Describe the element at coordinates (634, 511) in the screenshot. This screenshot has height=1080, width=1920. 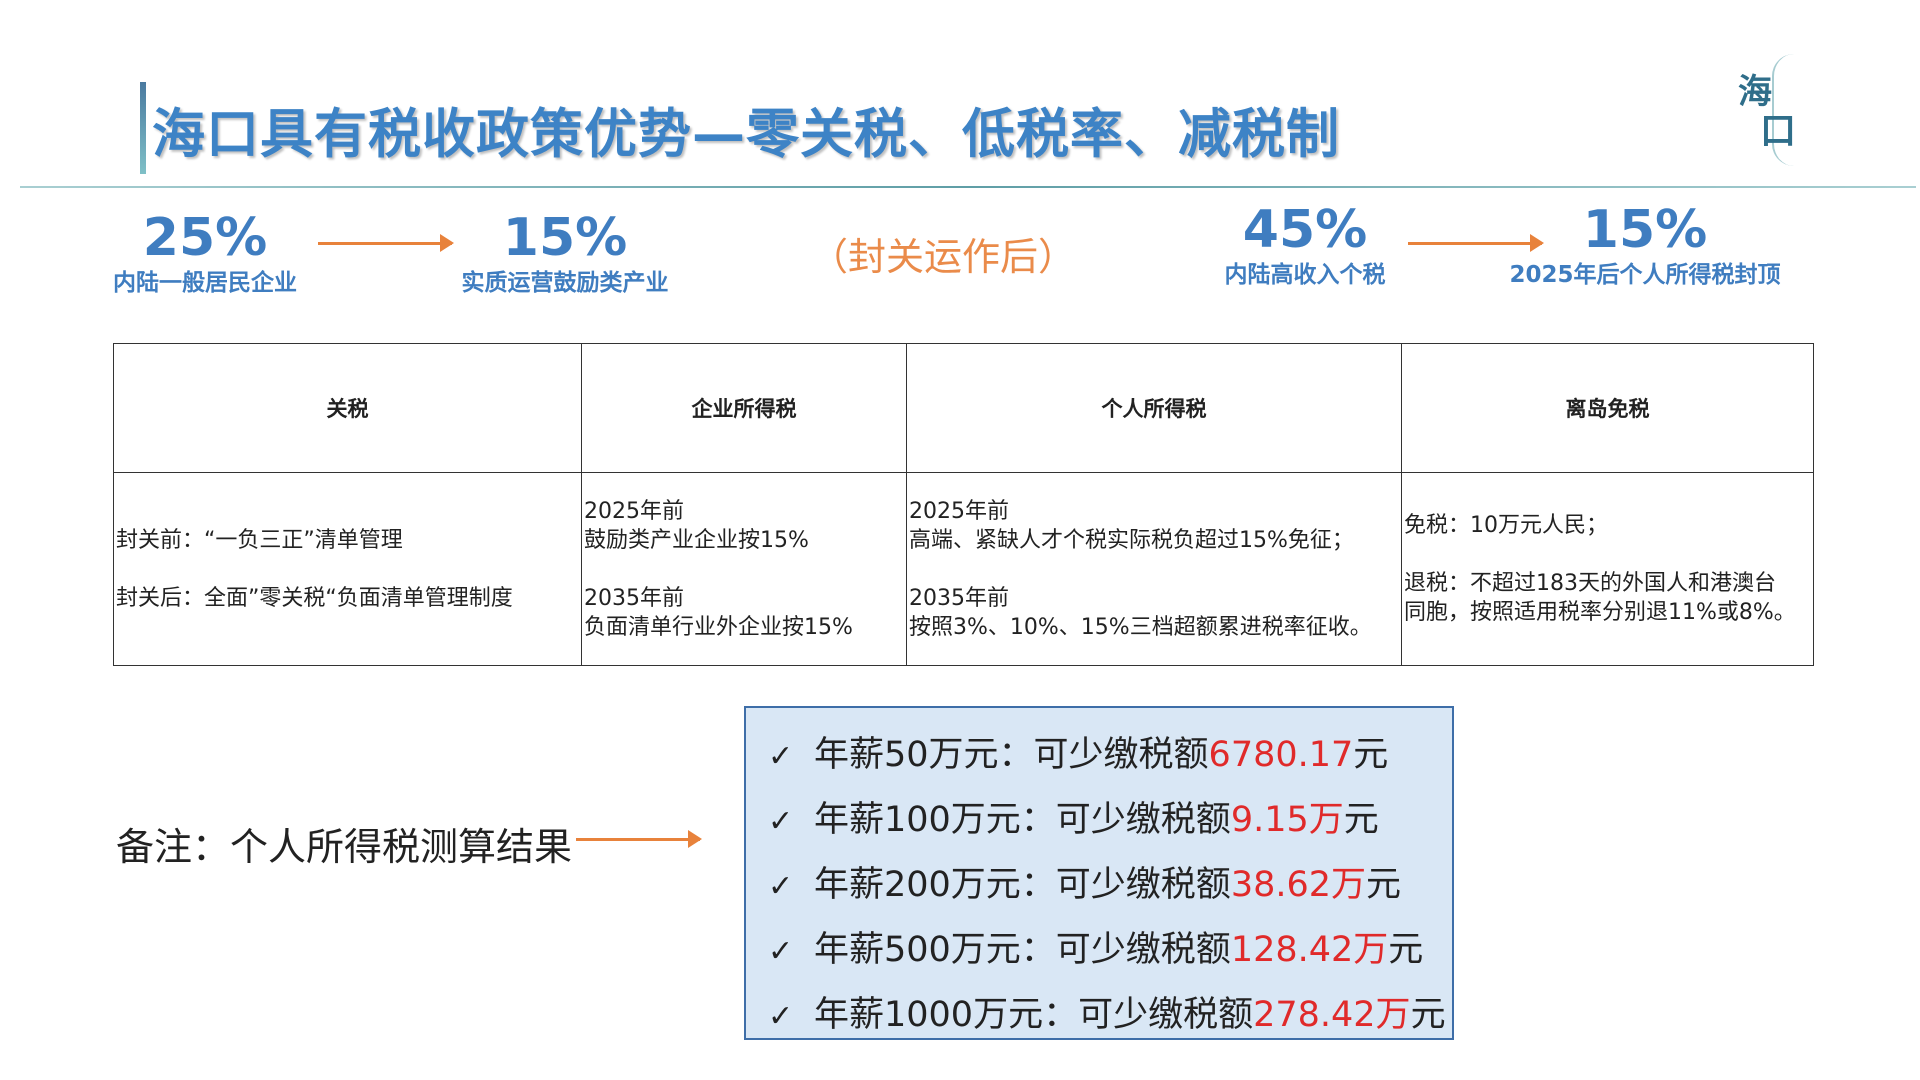
I see `corp-line-1: 2025年前` at that location.